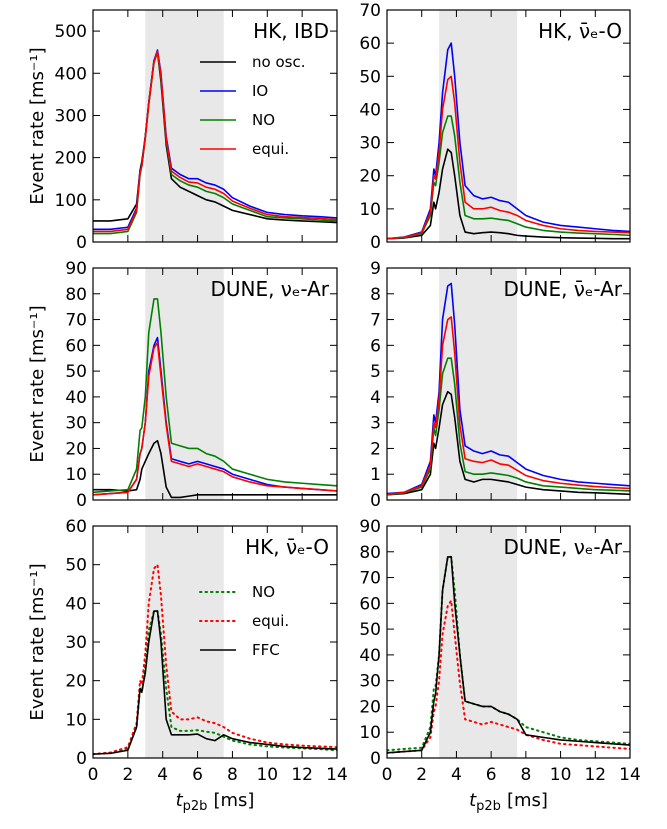 This screenshot has height=829, width=667. Describe the element at coordinates (375, 269) in the screenshot. I see `y-tick-label: 9` at that location.